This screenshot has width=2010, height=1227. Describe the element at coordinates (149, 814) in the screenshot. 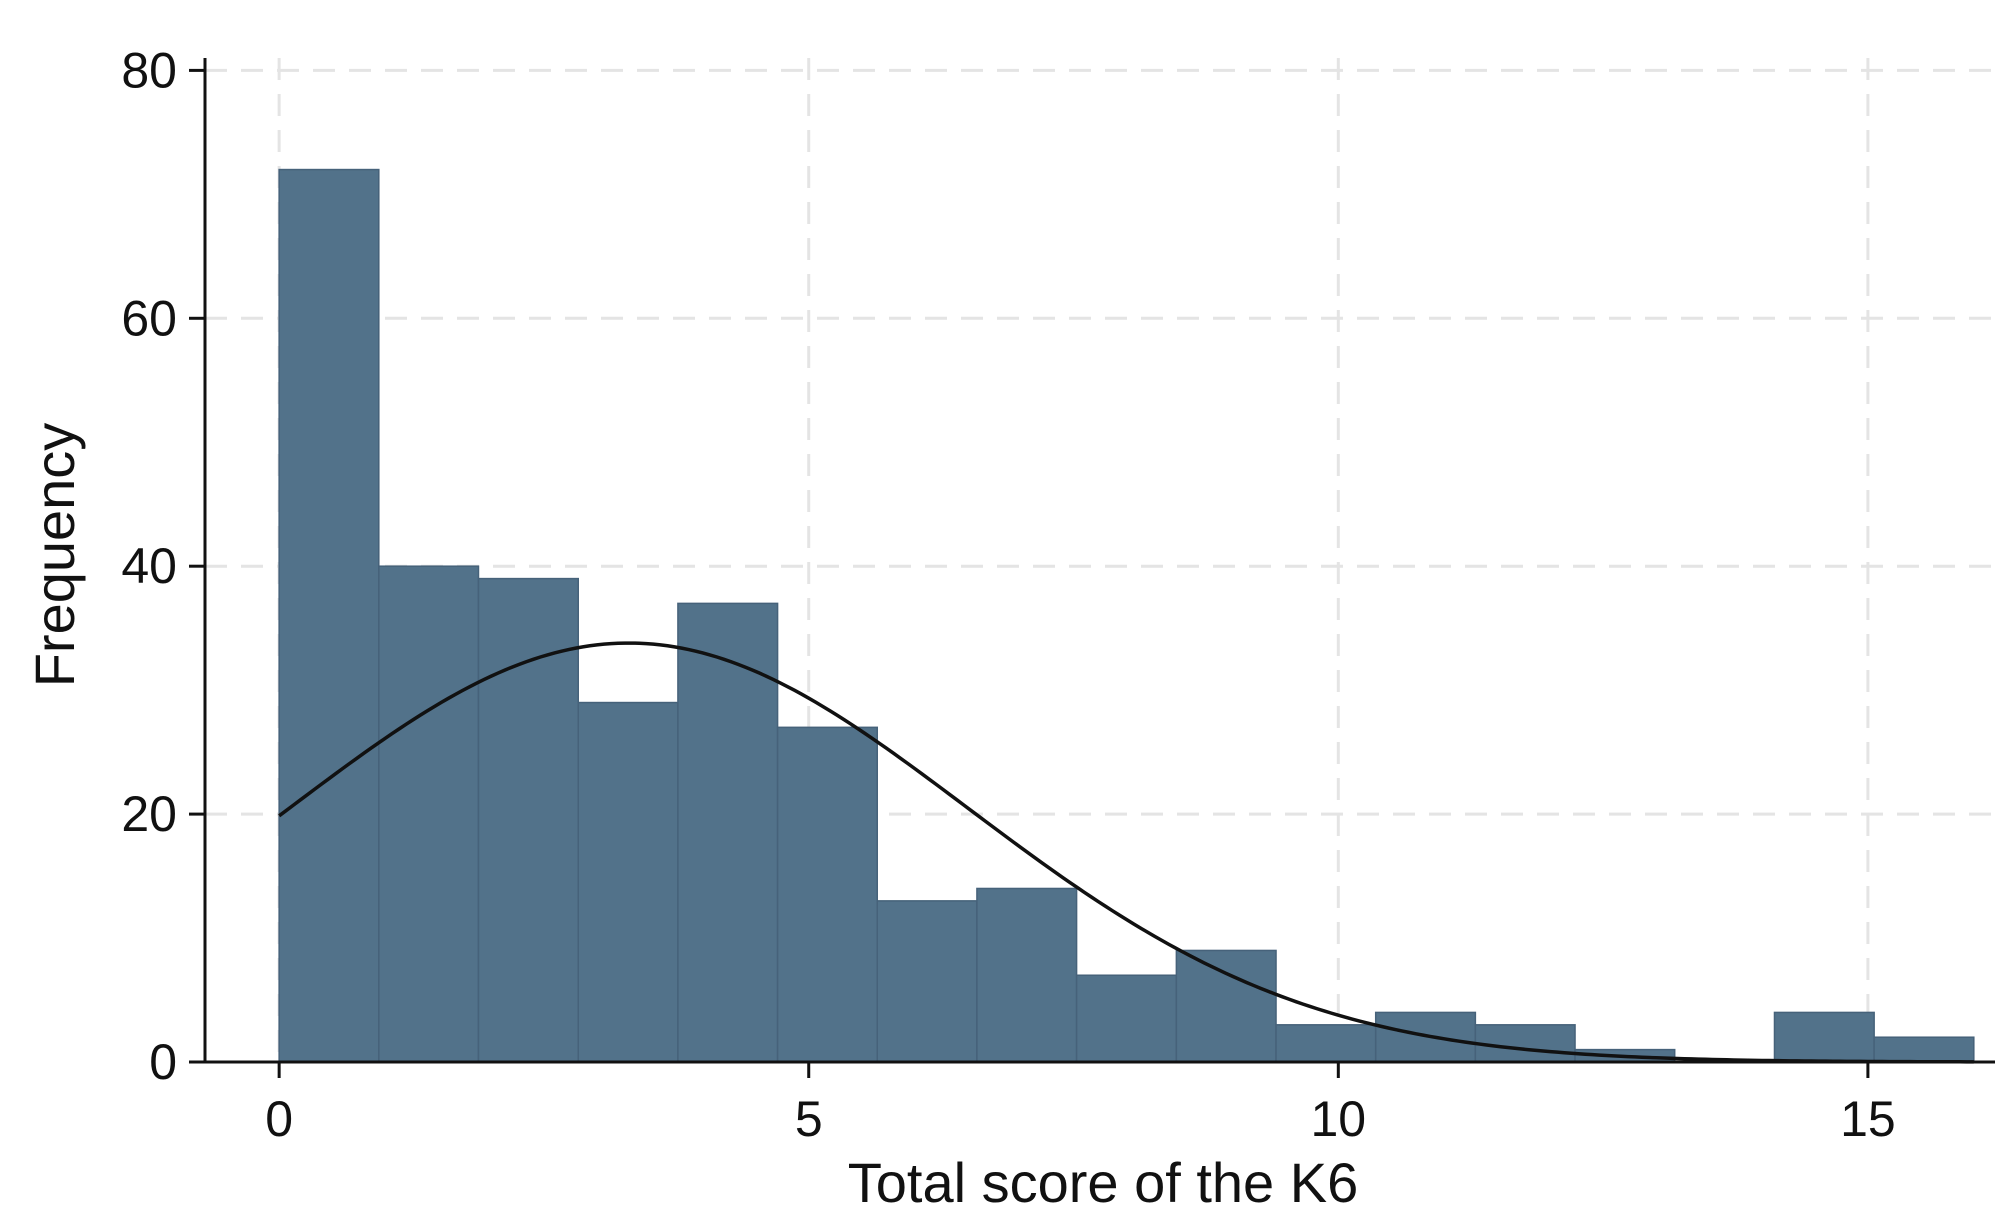

I see `y-tick-label: 20` at that location.